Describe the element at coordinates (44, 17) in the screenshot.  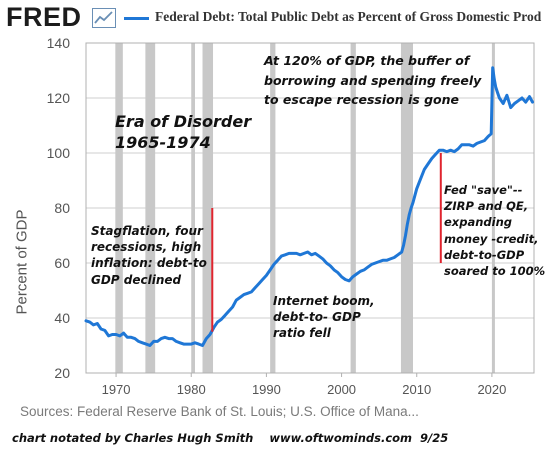
I see `fred-logo: FRED` at that location.